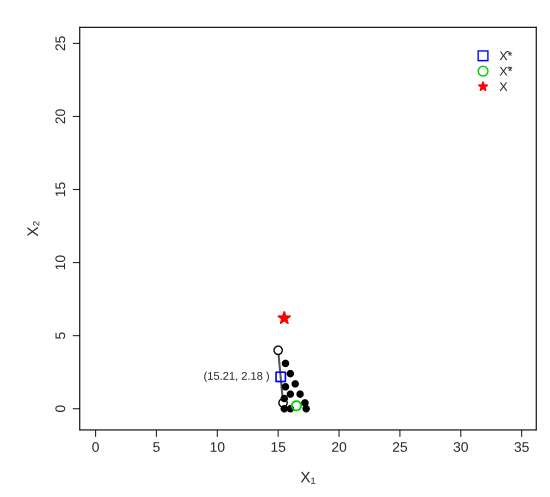  Describe the element at coordinates (33, 228) in the screenshot. I see `y-axis-title: X₂` at that location.